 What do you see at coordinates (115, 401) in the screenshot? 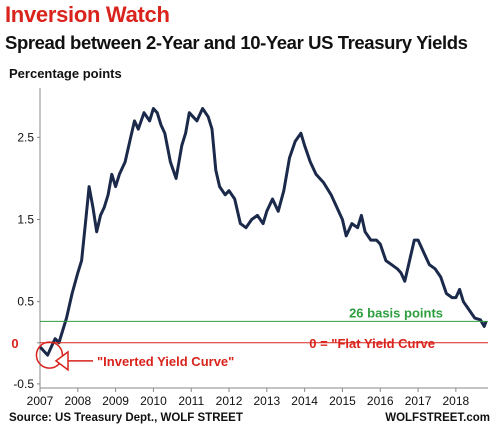
I see `x-tick-label: 2009` at bounding box center [115, 401].